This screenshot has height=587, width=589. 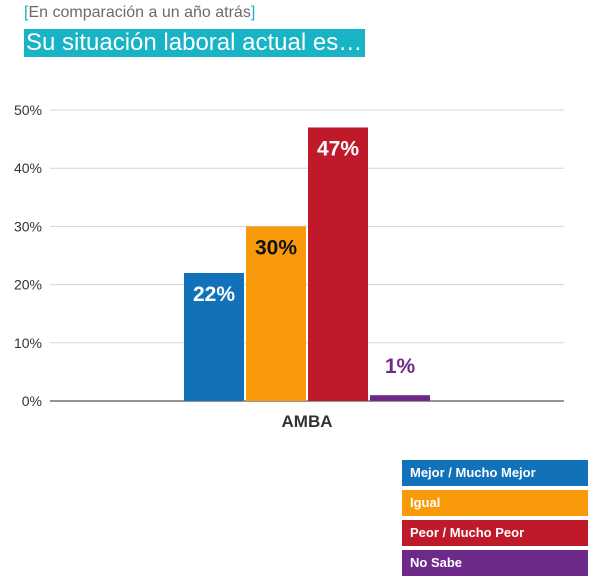 I want to click on legend-item: Peor / Mucho Peor, so click(x=495, y=533).